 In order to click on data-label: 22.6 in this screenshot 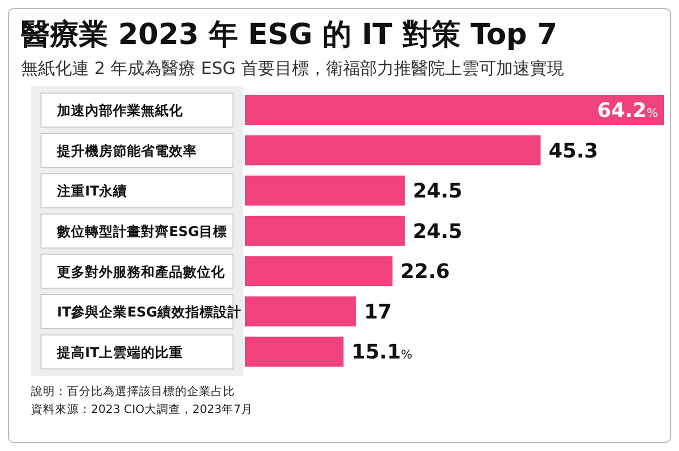, I will do `click(425, 271)`.